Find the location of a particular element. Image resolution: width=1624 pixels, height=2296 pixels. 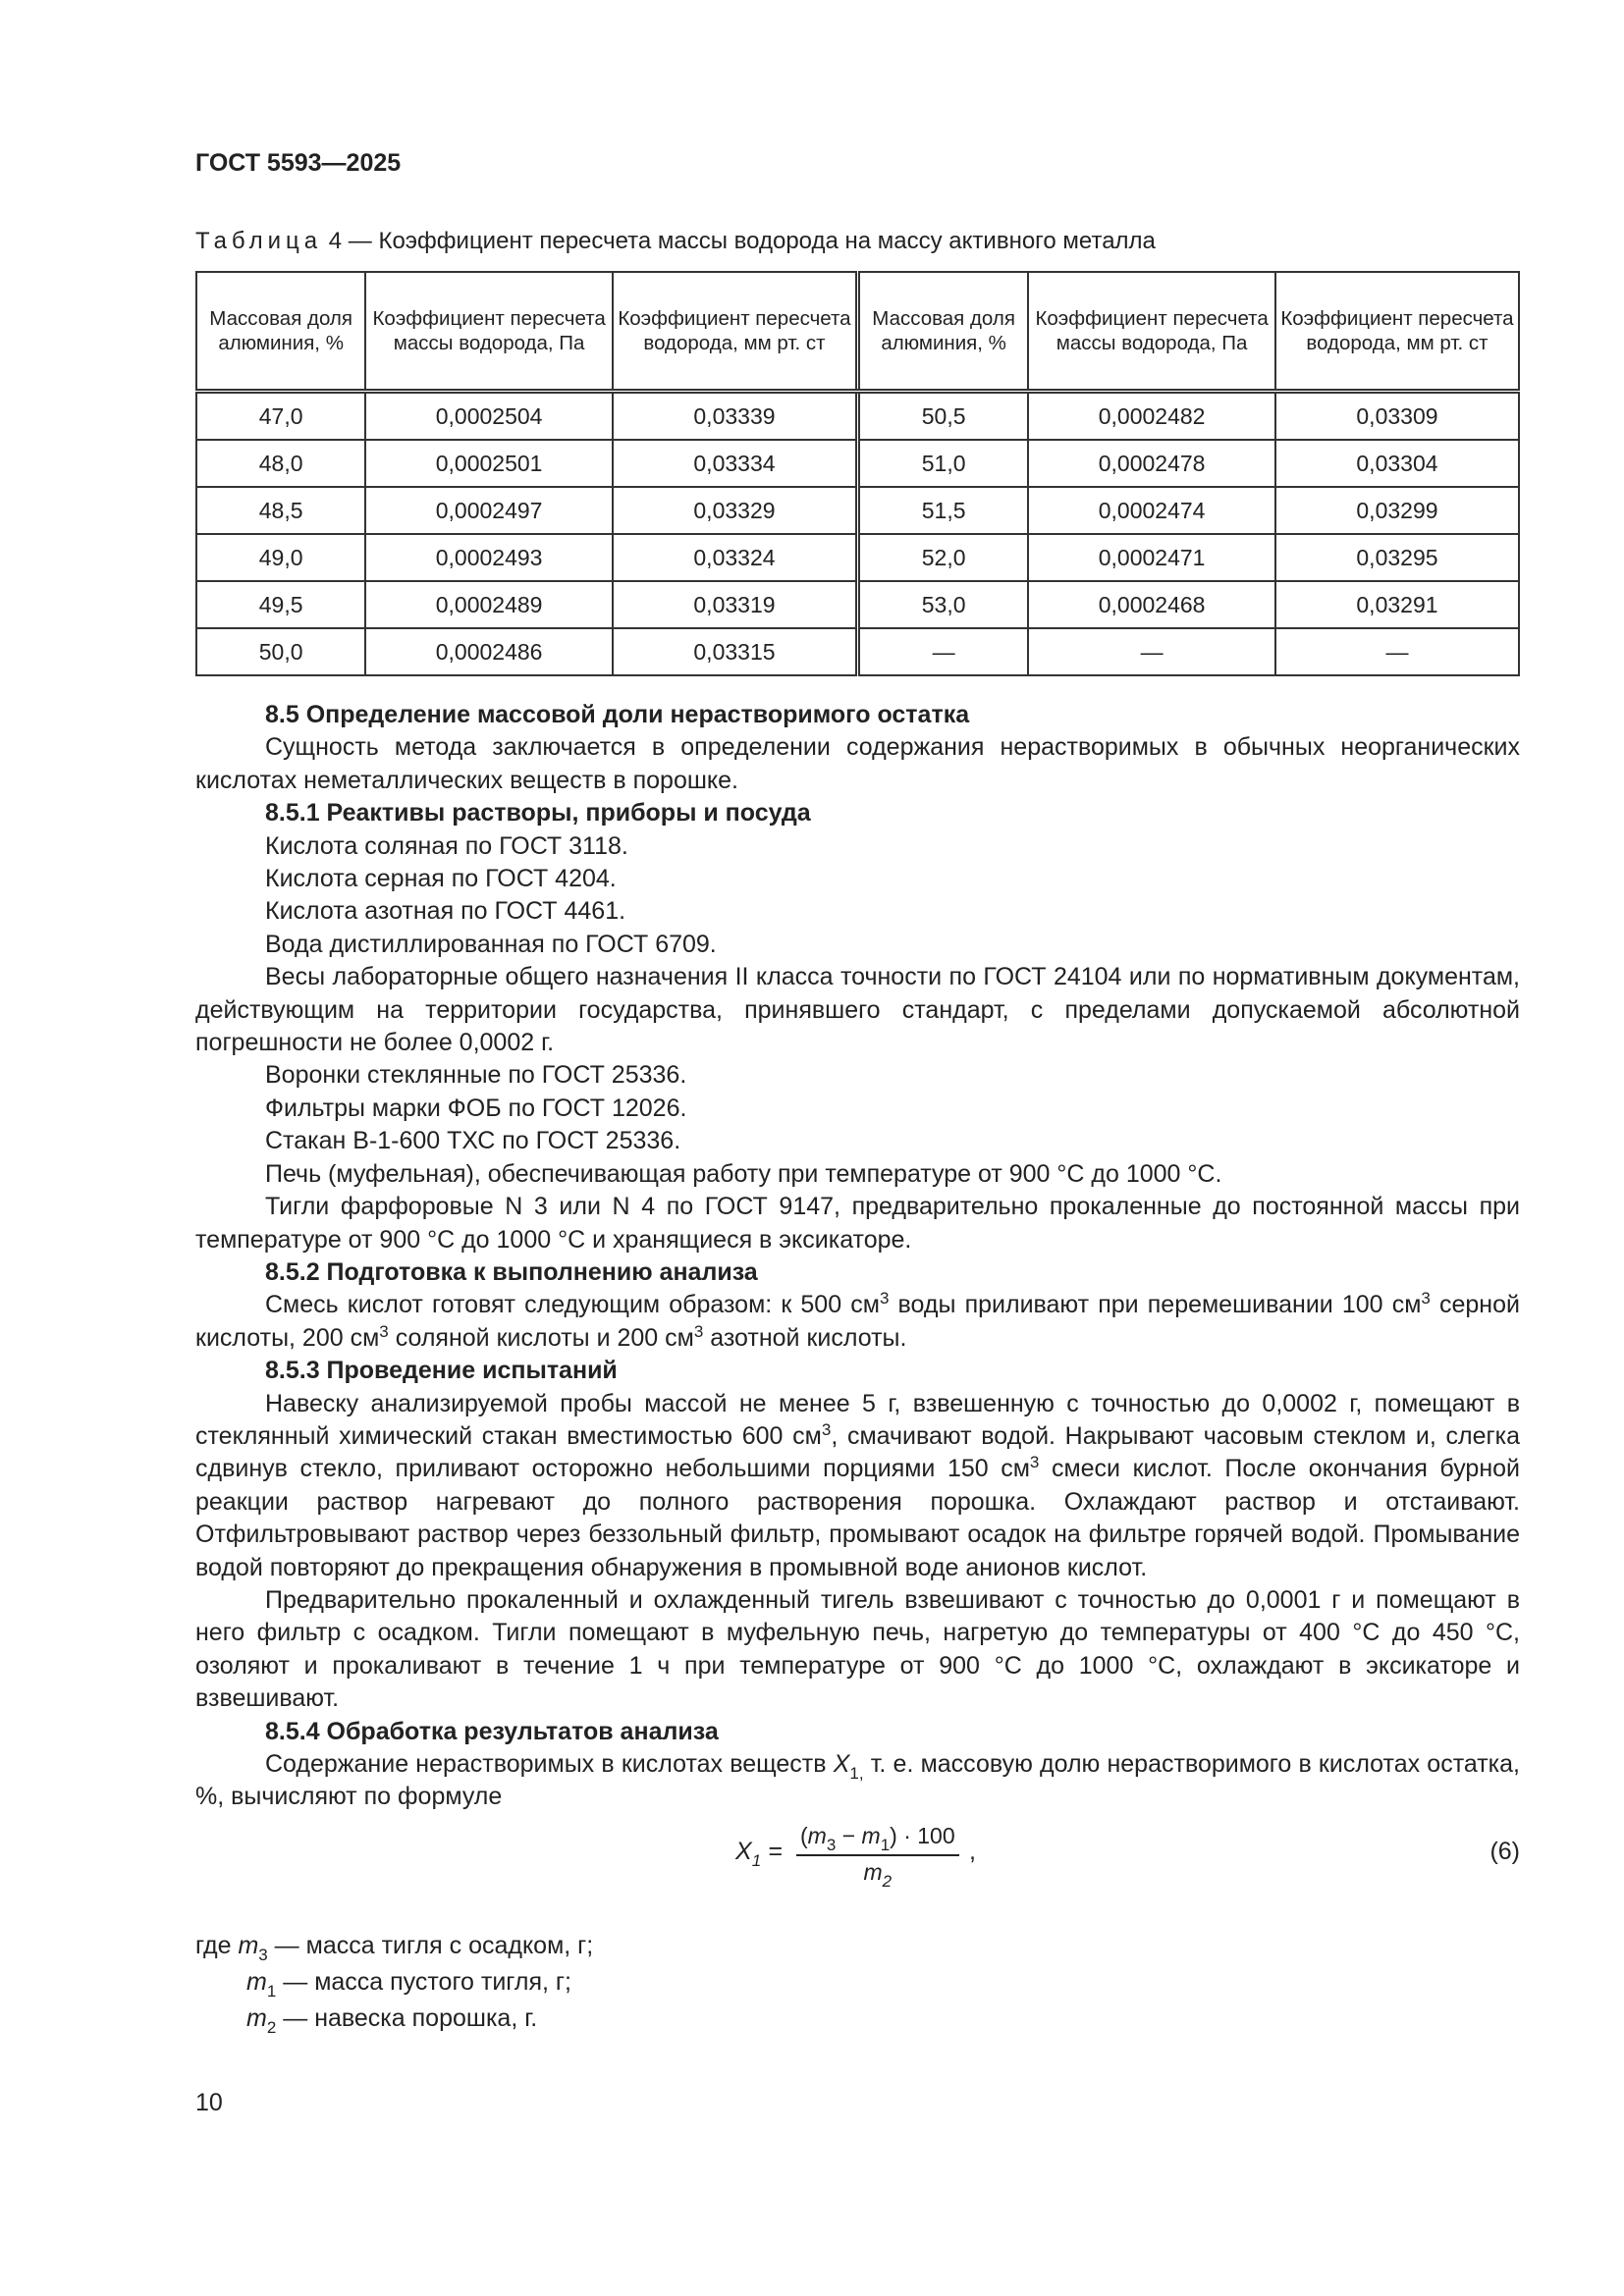

paragraph: Воронки стеклянные по ГОСТ 25336. is located at coordinates (476, 1075).